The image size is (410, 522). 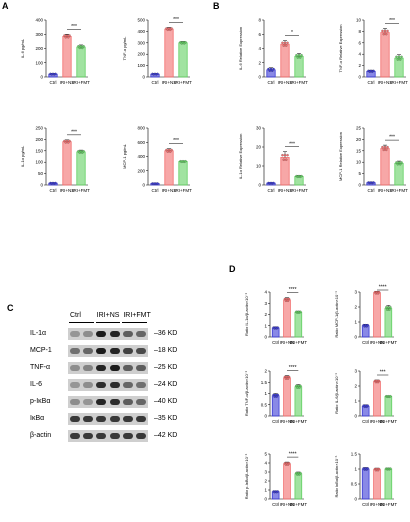 What do you see at coordinates (259, 128) in the screenshot?
I see `y-tick-label: 30` at bounding box center [259, 128].